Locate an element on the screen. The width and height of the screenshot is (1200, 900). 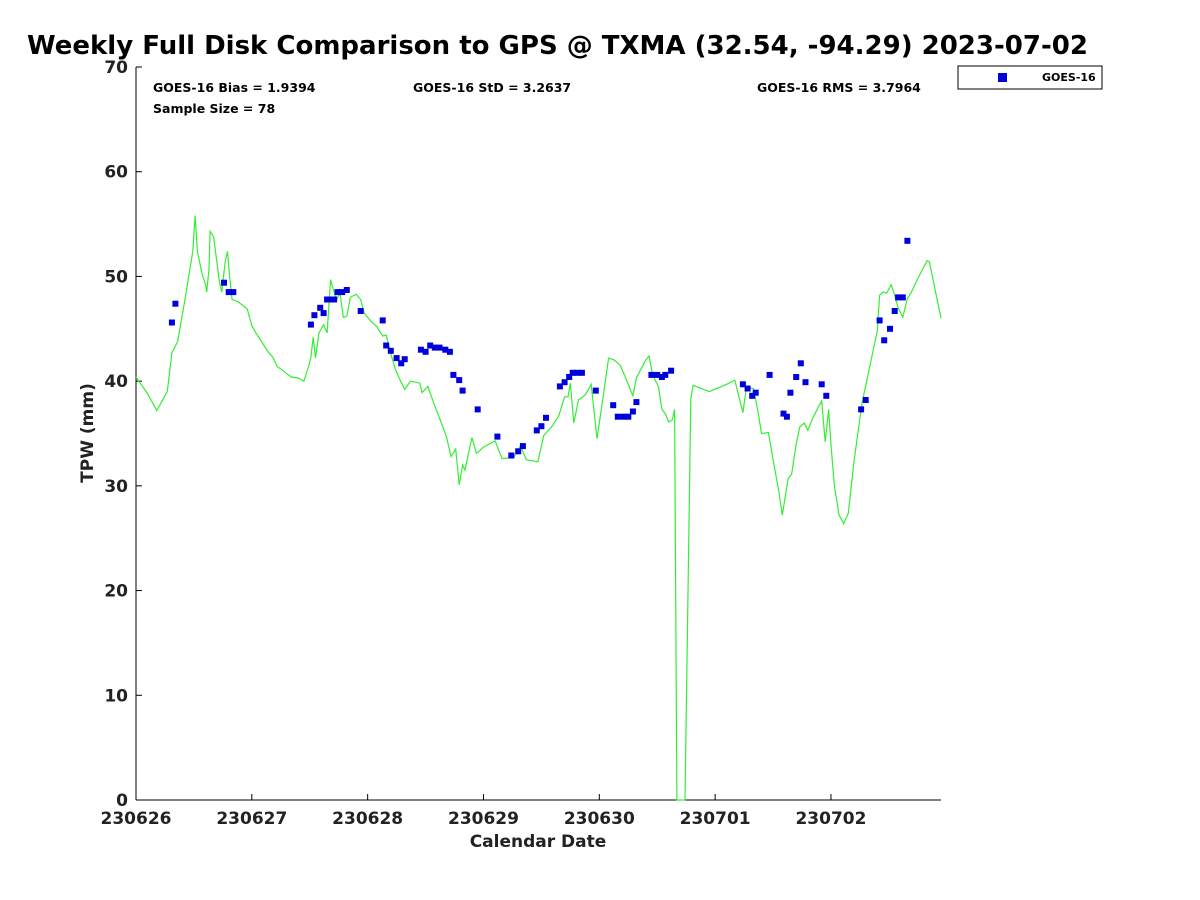
y-tick-label: 30 is located at coordinates (116, 487).